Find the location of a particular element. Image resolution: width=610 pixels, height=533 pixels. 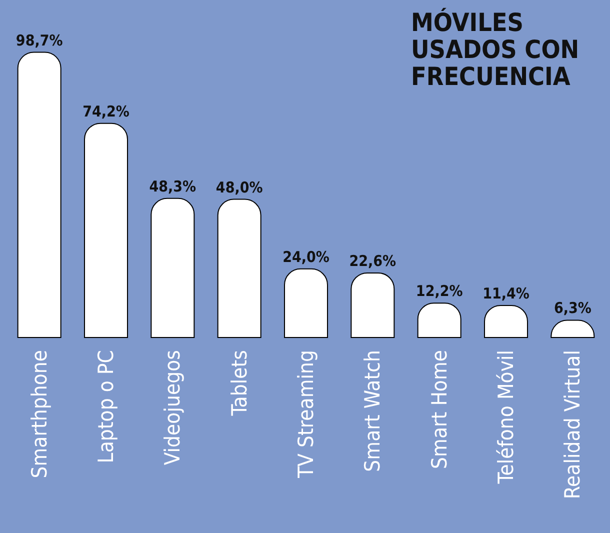

x-tick-label: Smarthphone is located at coordinates (39, 414).